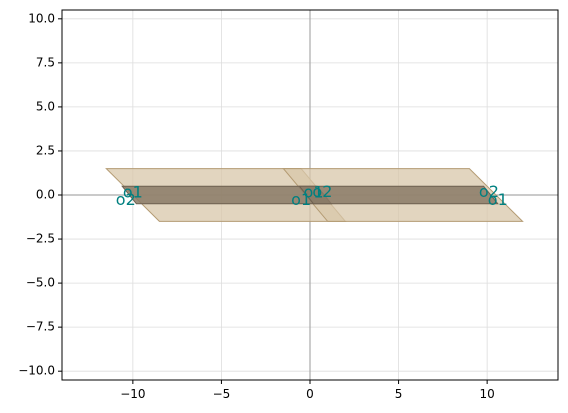 The image size is (568, 413). I want to click on y-ticks-layer: 10.0 7.5 5.0 2.5 0.0 −2.5 −5.0 −7.5 −10.0, so click(40, 194).